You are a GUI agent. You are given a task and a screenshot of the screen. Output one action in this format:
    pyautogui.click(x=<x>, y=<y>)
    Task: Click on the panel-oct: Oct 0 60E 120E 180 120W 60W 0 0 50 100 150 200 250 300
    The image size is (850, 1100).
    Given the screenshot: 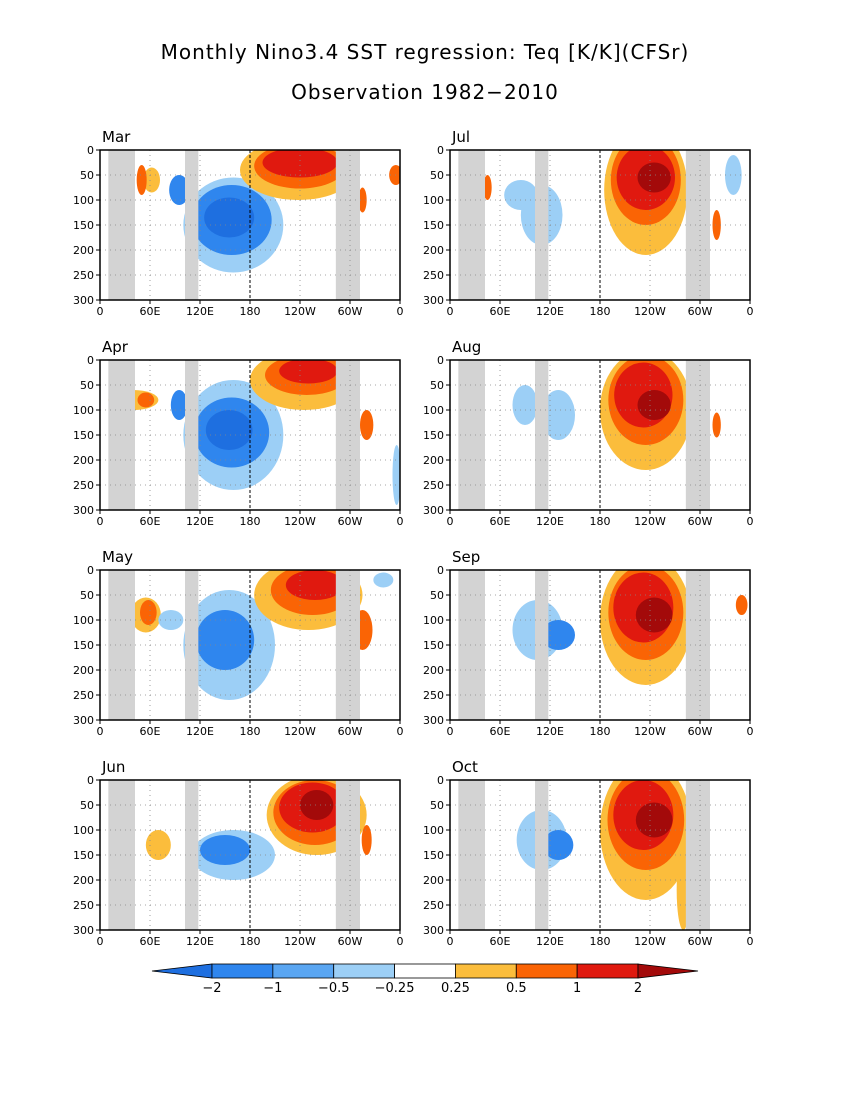 What is the action you would take?
    pyautogui.click(x=588, y=853)
    